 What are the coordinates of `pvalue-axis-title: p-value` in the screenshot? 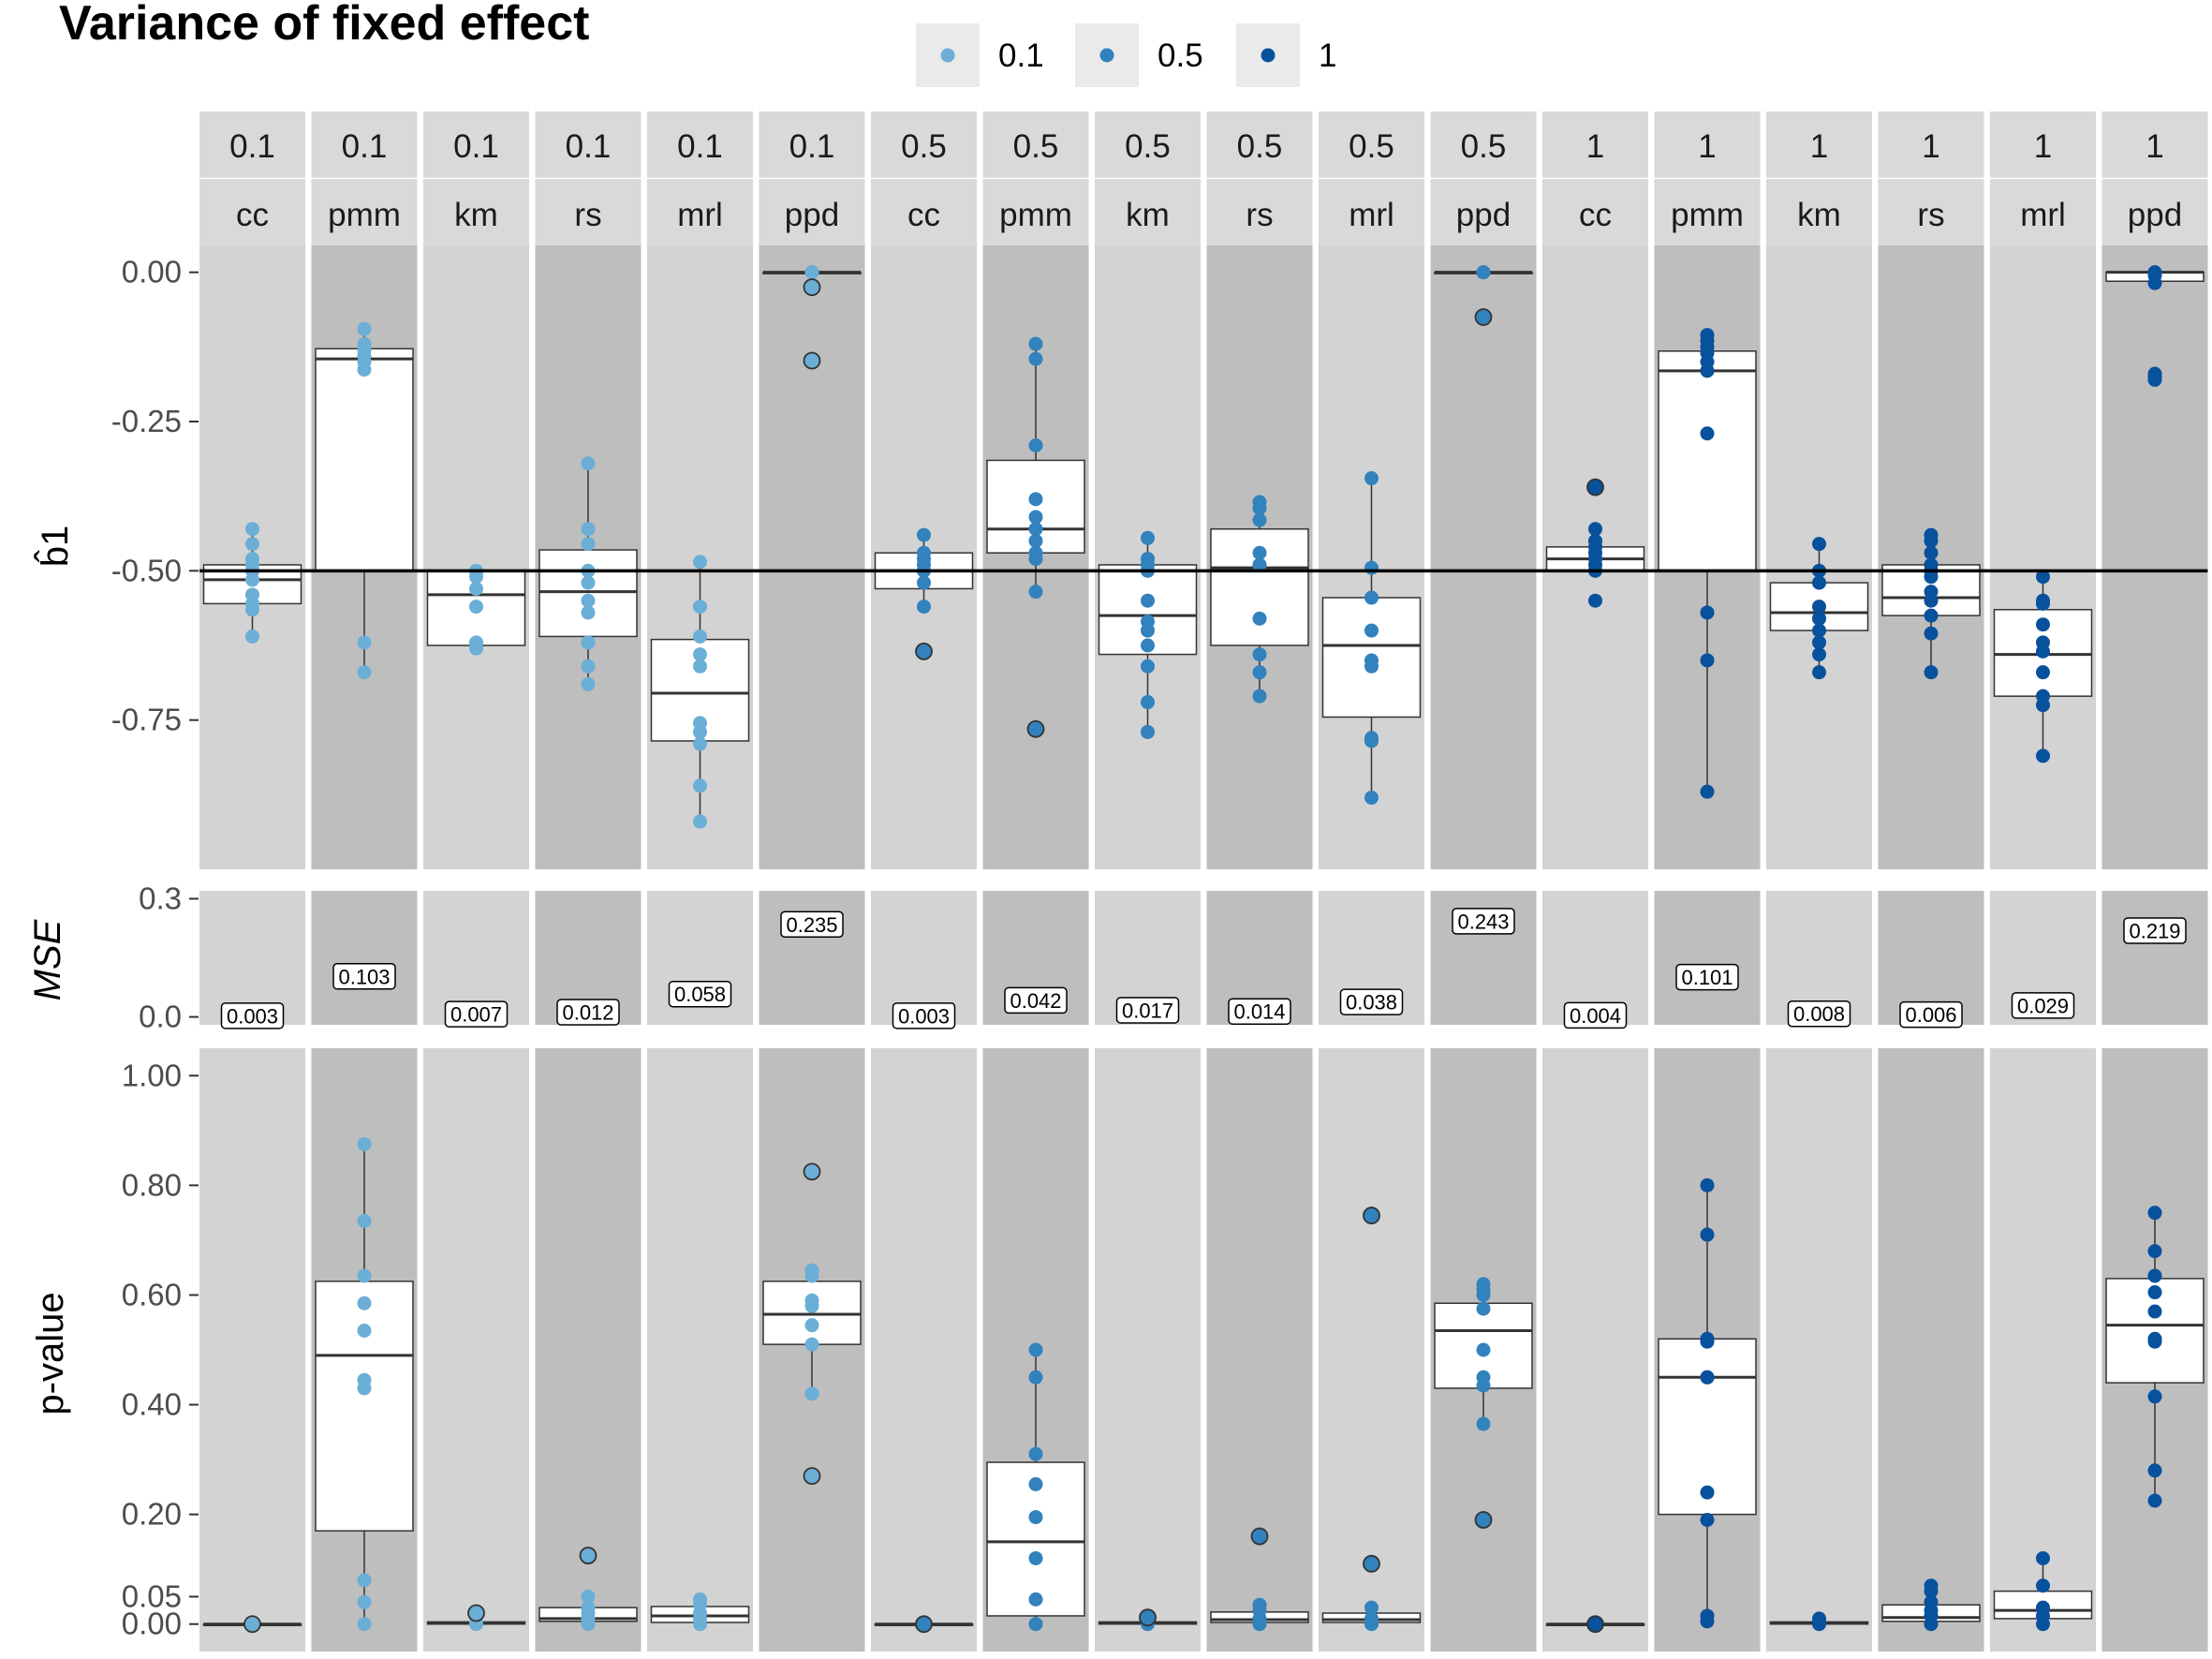 It's located at (50, 1354).